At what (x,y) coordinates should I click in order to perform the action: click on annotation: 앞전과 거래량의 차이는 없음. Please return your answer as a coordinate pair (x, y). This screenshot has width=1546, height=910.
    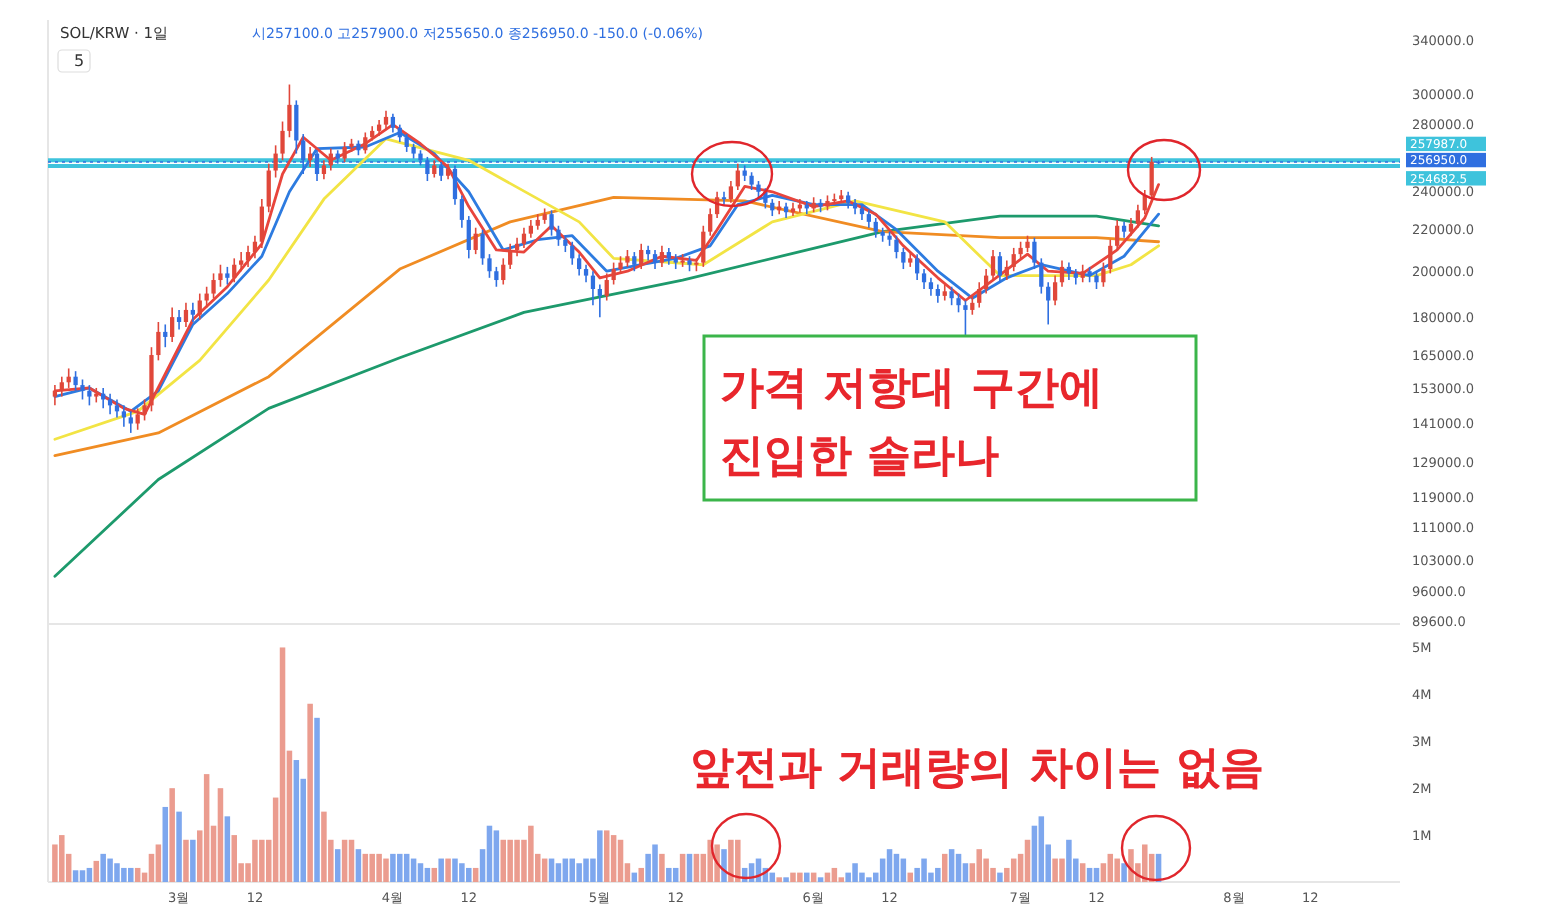
    Looking at the image, I should click on (977, 769).